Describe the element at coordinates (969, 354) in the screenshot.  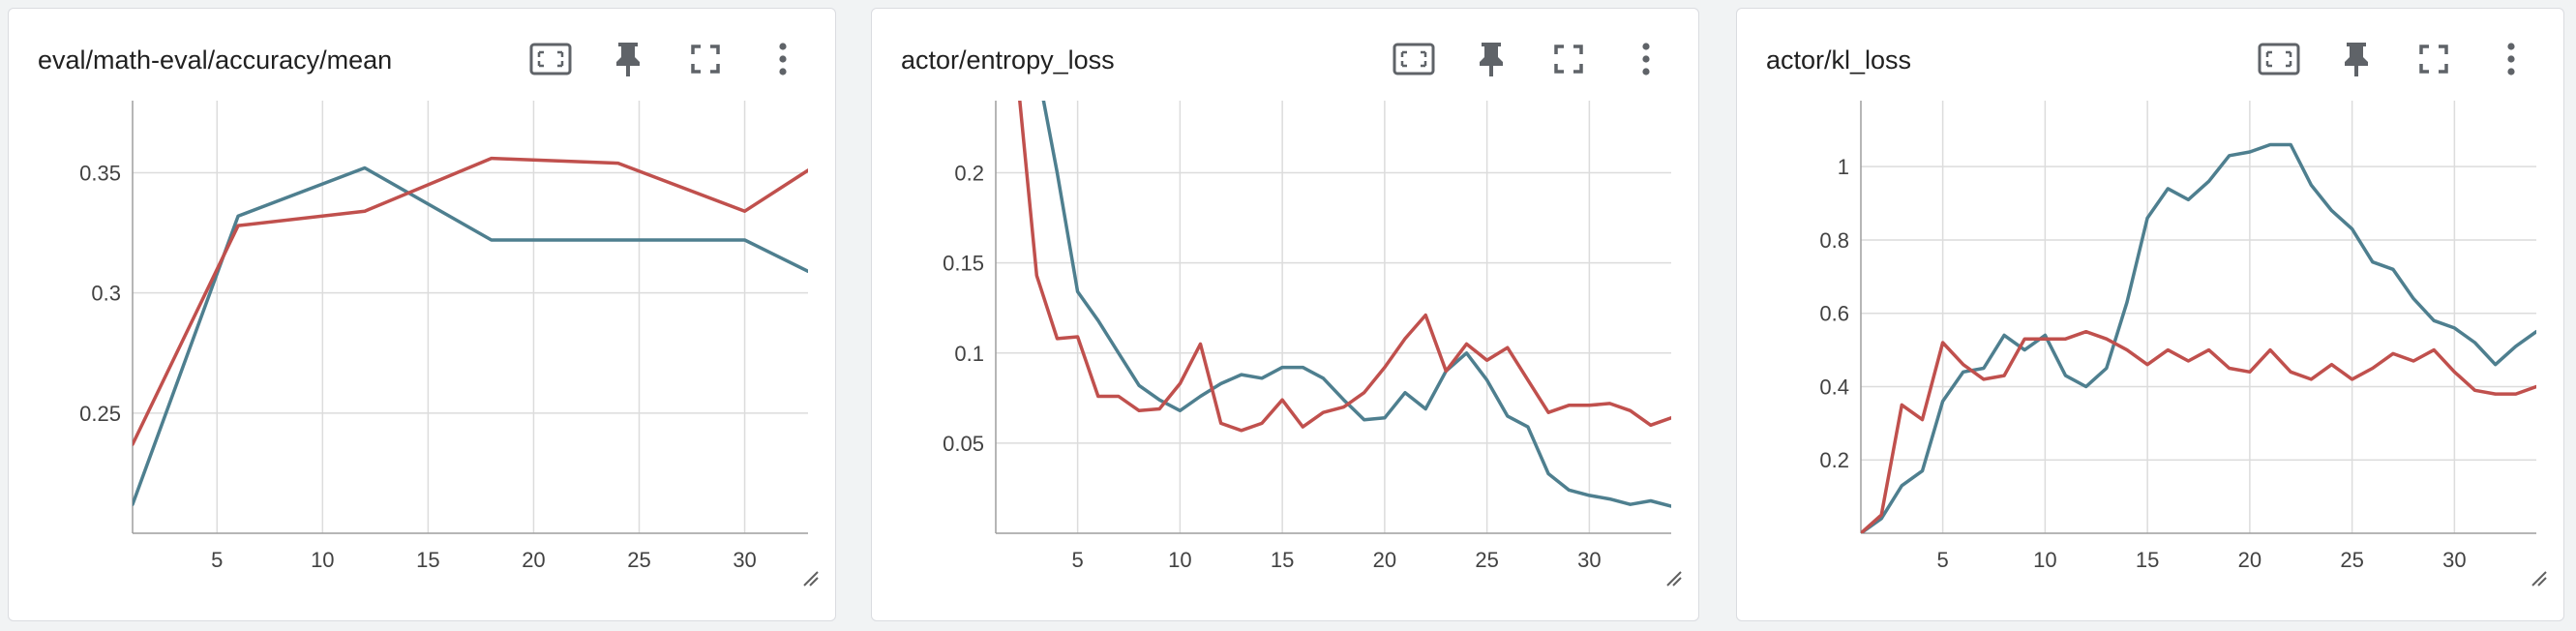
I see `y-tick-label: 0.1` at that location.